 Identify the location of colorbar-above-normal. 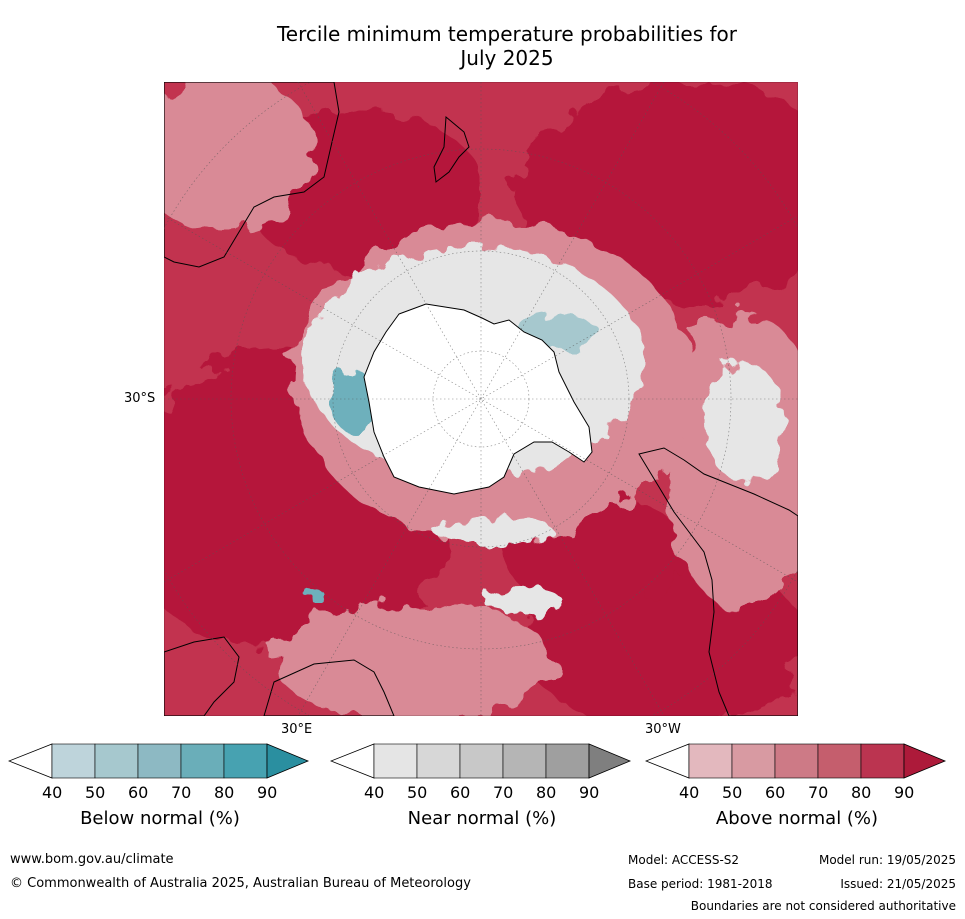
(796, 761).